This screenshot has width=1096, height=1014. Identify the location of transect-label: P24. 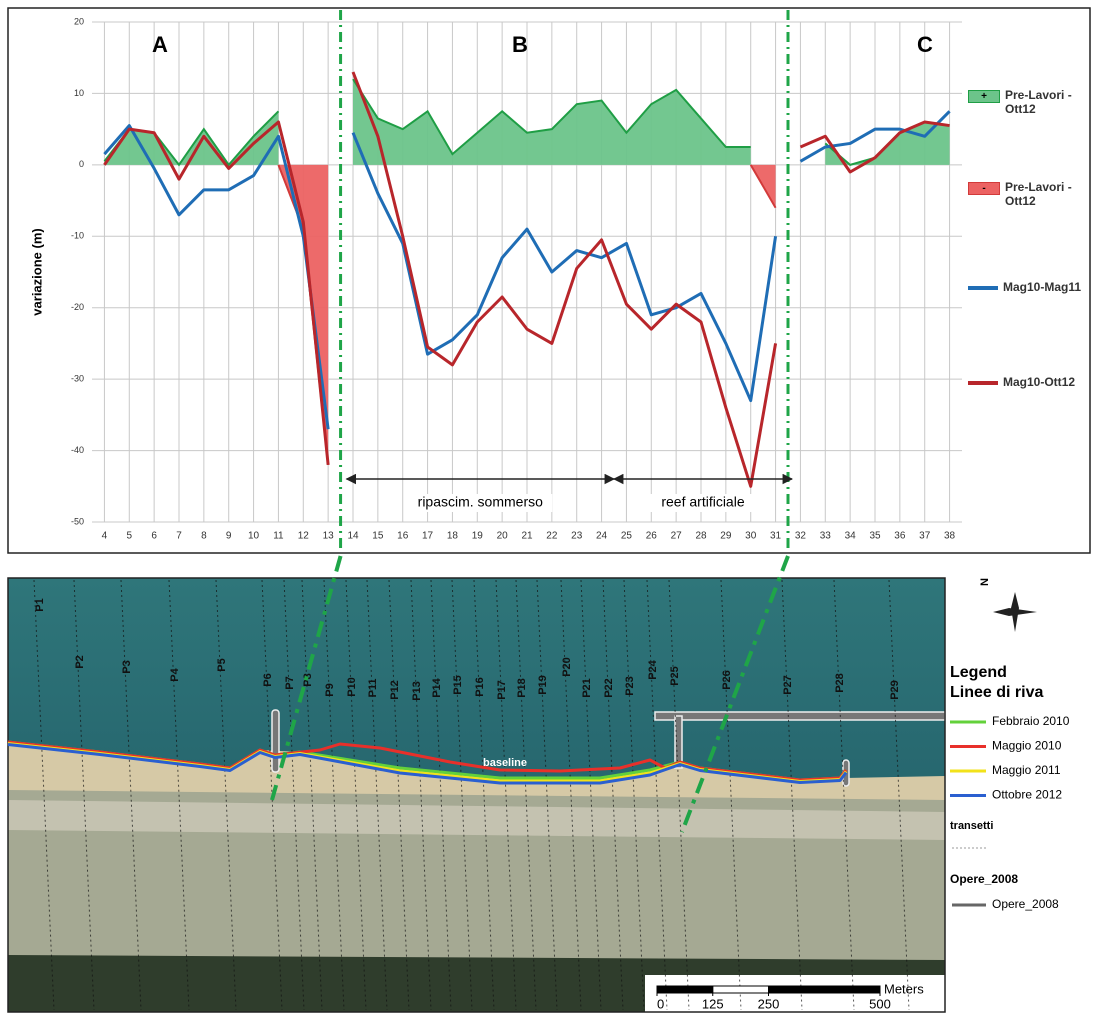
(653, 669).